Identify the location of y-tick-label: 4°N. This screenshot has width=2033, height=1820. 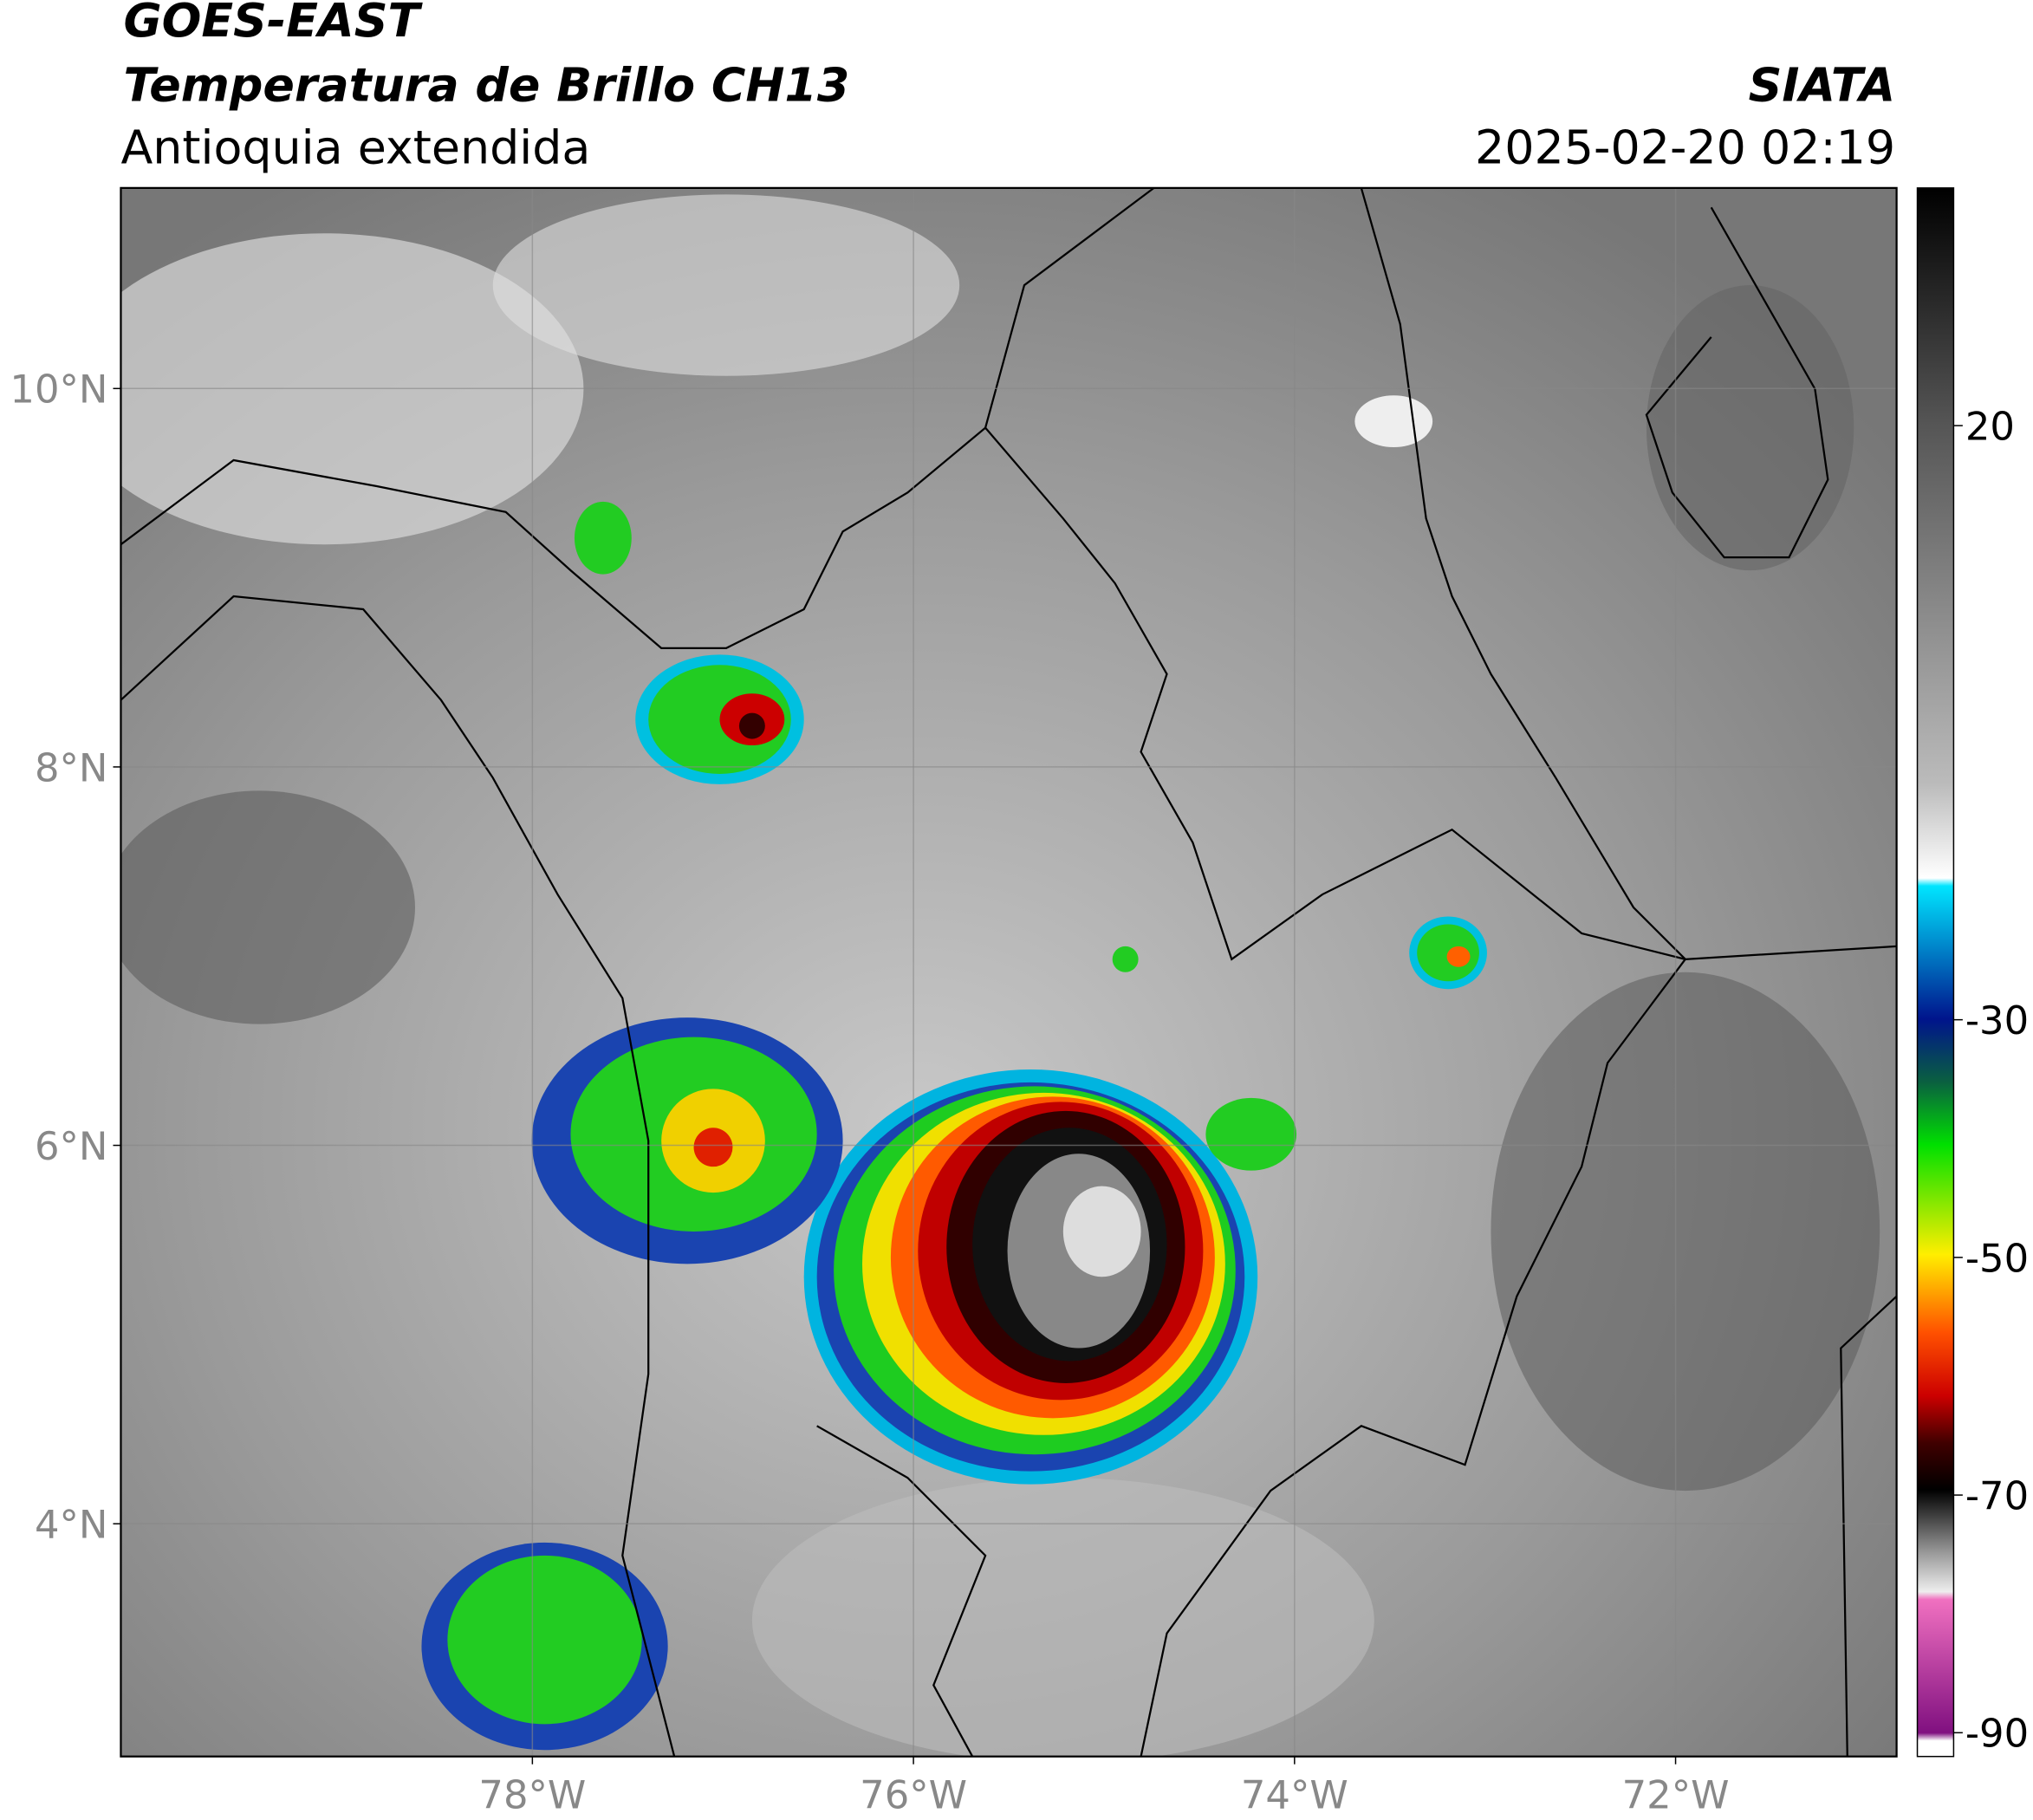
(71, 1525).